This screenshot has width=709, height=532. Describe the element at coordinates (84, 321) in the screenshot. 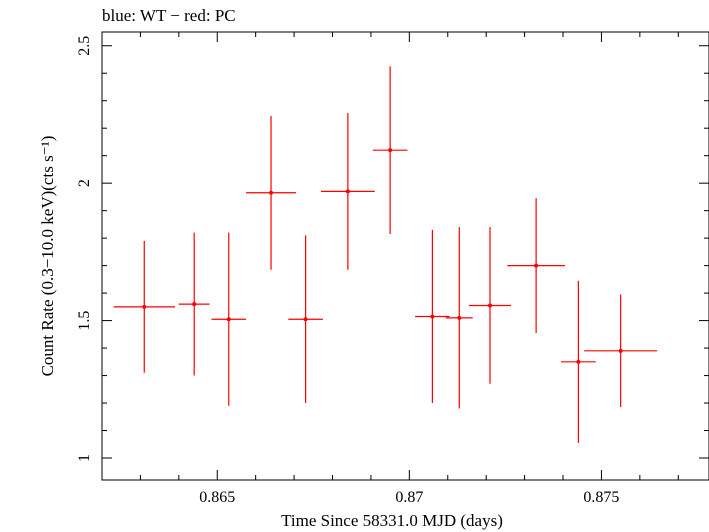

I see `y-tick-label: 1.5` at that location.